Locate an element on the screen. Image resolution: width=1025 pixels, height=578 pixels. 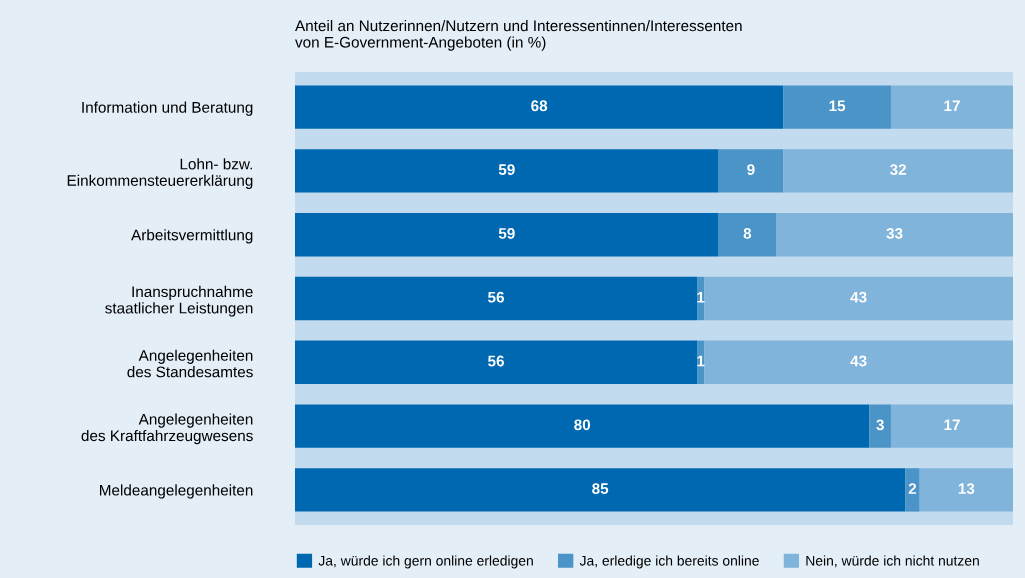
y-tick-label: Meldeangelegenheiten is located at coordinates (176, 491).